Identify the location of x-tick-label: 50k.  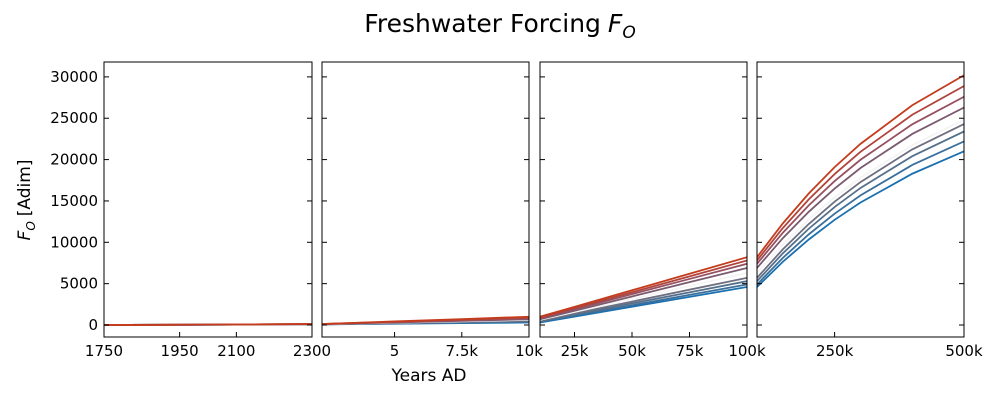
(632, 351).